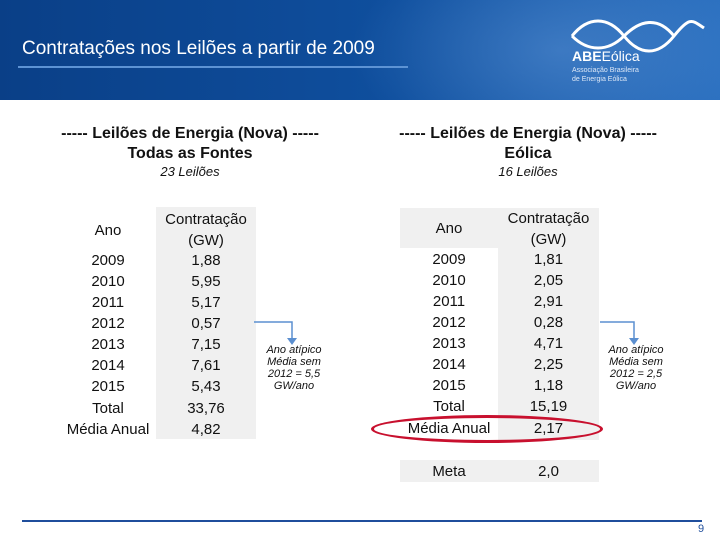 The height and width of the screenshot is (540, 720). What do you see at coordinates (449, 343) in the screenshot?
I see `right-row-label: 2013` at bounding box center [449, 343].